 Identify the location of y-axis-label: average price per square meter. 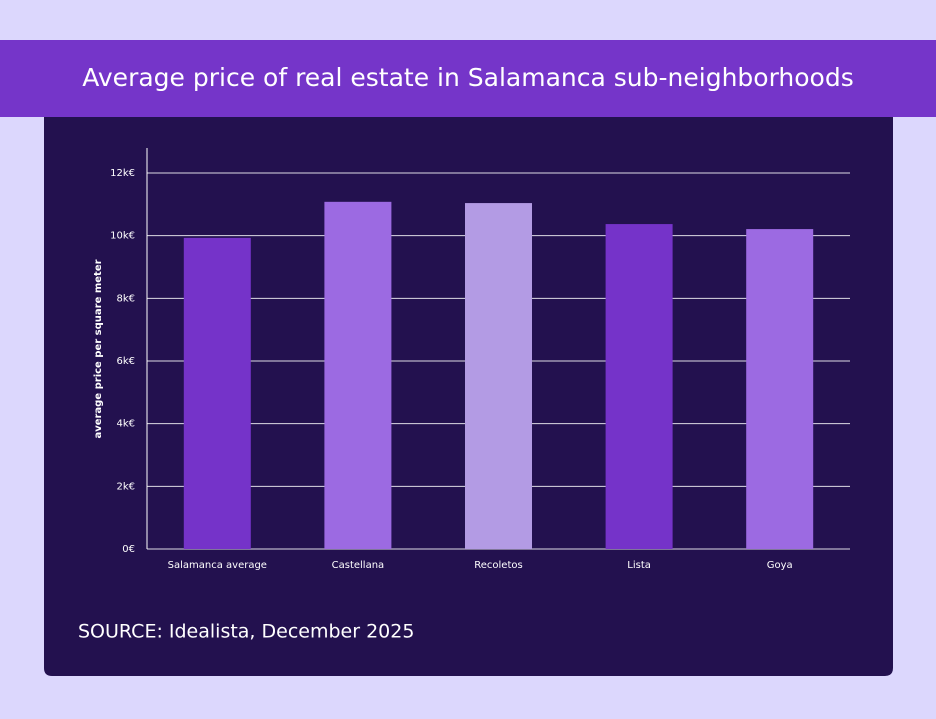
(98, 348).